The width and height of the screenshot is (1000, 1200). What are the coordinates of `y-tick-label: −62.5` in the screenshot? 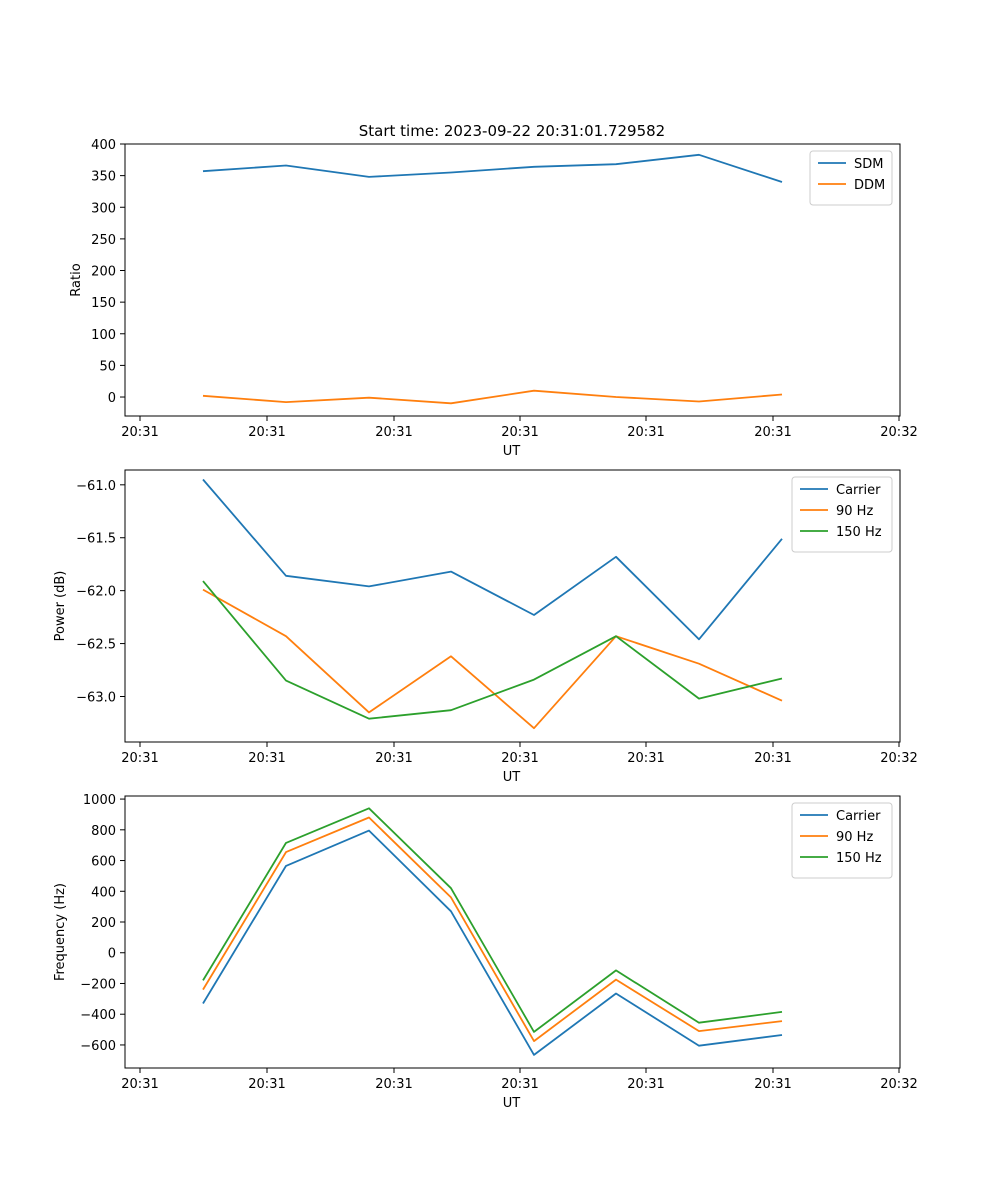 It's located at (96, 645).